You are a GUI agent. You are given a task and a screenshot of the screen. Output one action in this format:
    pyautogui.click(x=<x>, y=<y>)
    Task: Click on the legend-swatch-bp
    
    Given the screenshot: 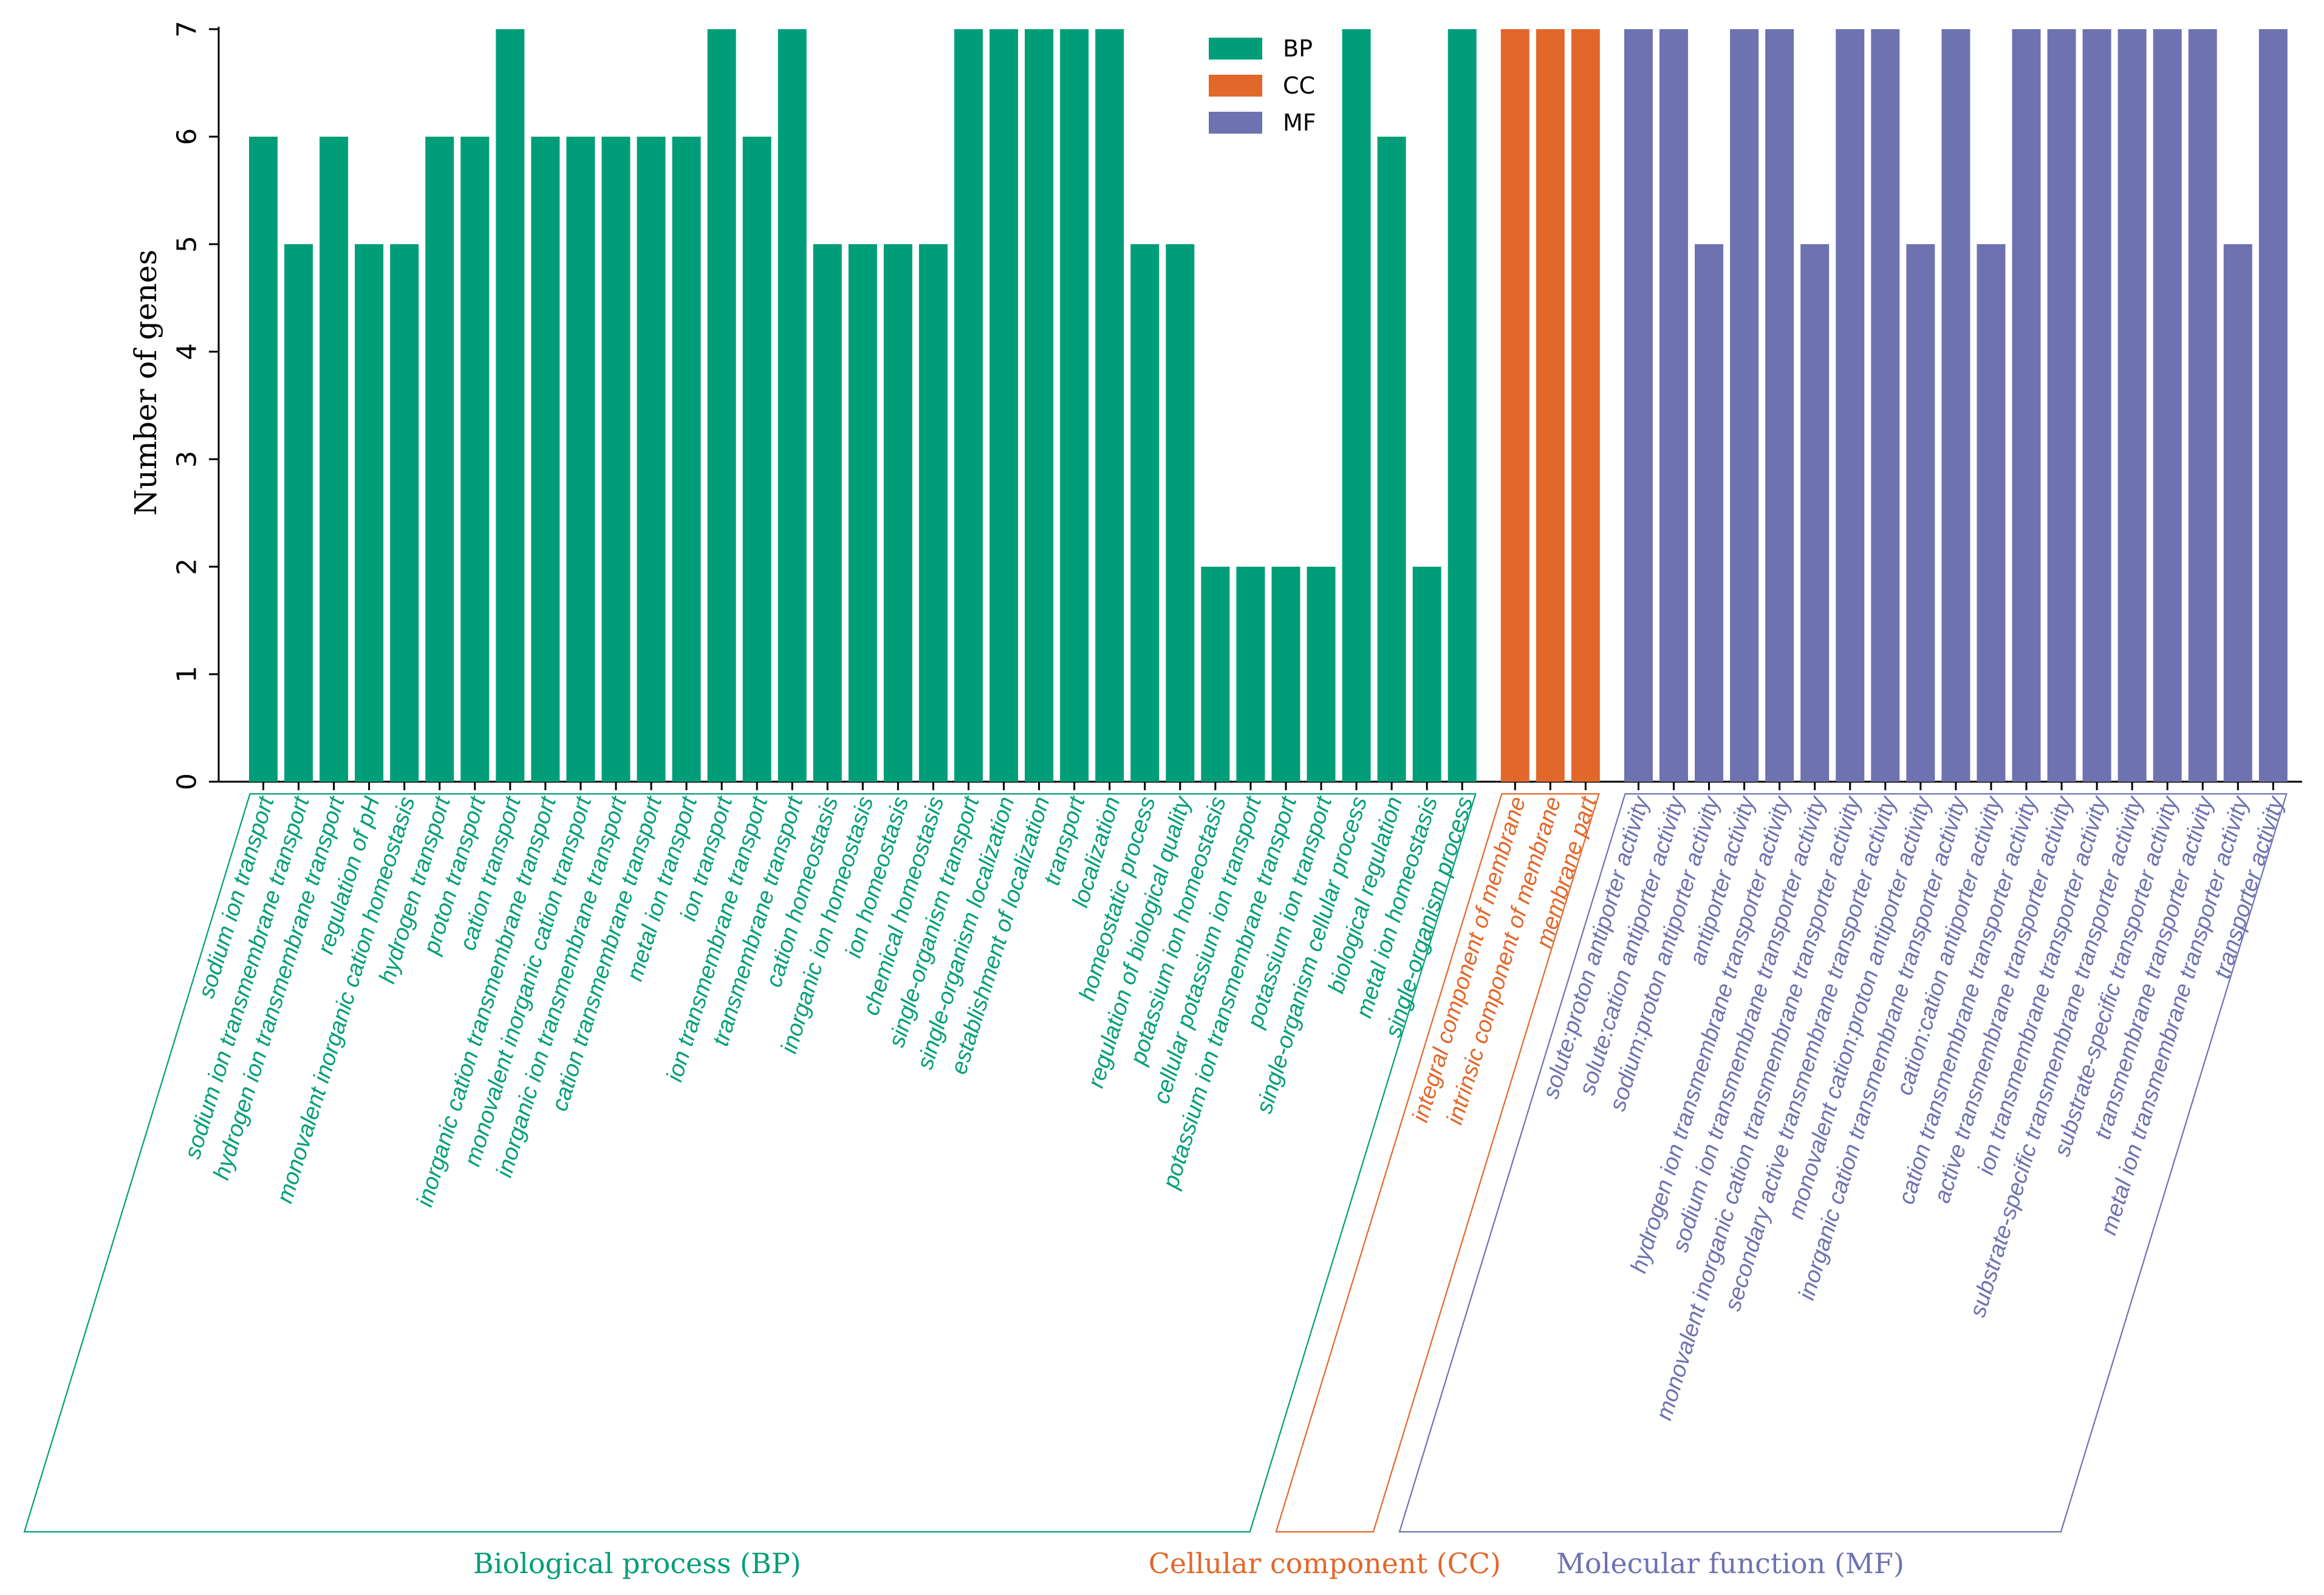 What is the action you would take?
    pyautogui.click(x=1235, y=49)
    